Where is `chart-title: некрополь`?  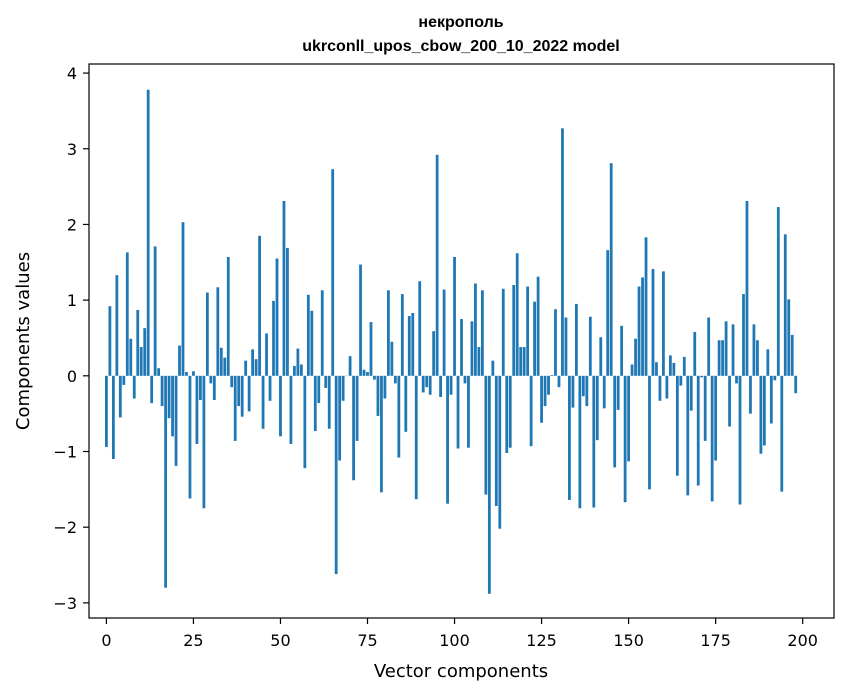
chart-title: некрополь is located at coordinates (460, 22).